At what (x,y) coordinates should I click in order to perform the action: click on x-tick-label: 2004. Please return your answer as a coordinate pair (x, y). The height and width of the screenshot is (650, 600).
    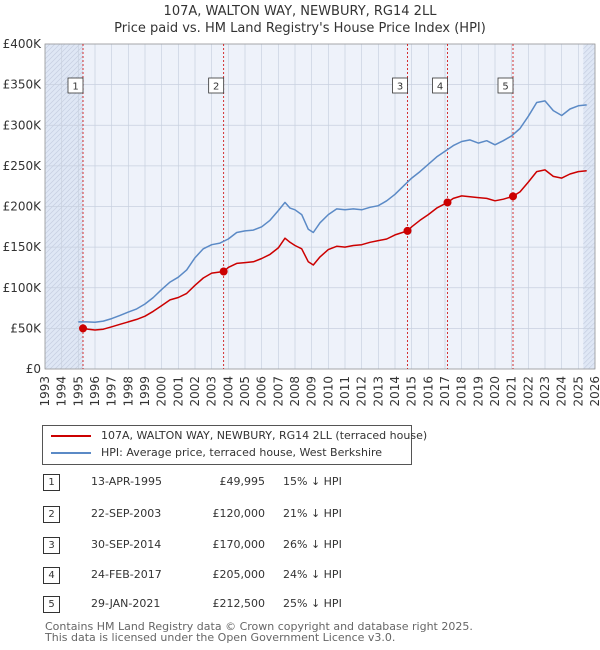
    Looking at the image, I should click on (228, 391).